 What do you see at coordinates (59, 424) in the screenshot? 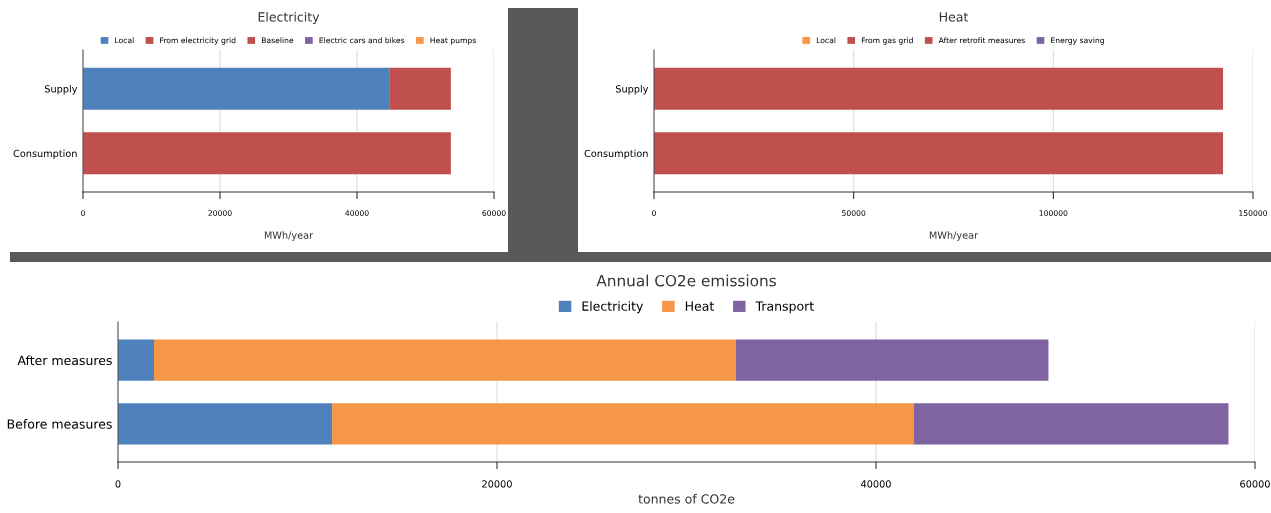
I see `y-tick-label: Before measures` at bounding box center [59, 424].